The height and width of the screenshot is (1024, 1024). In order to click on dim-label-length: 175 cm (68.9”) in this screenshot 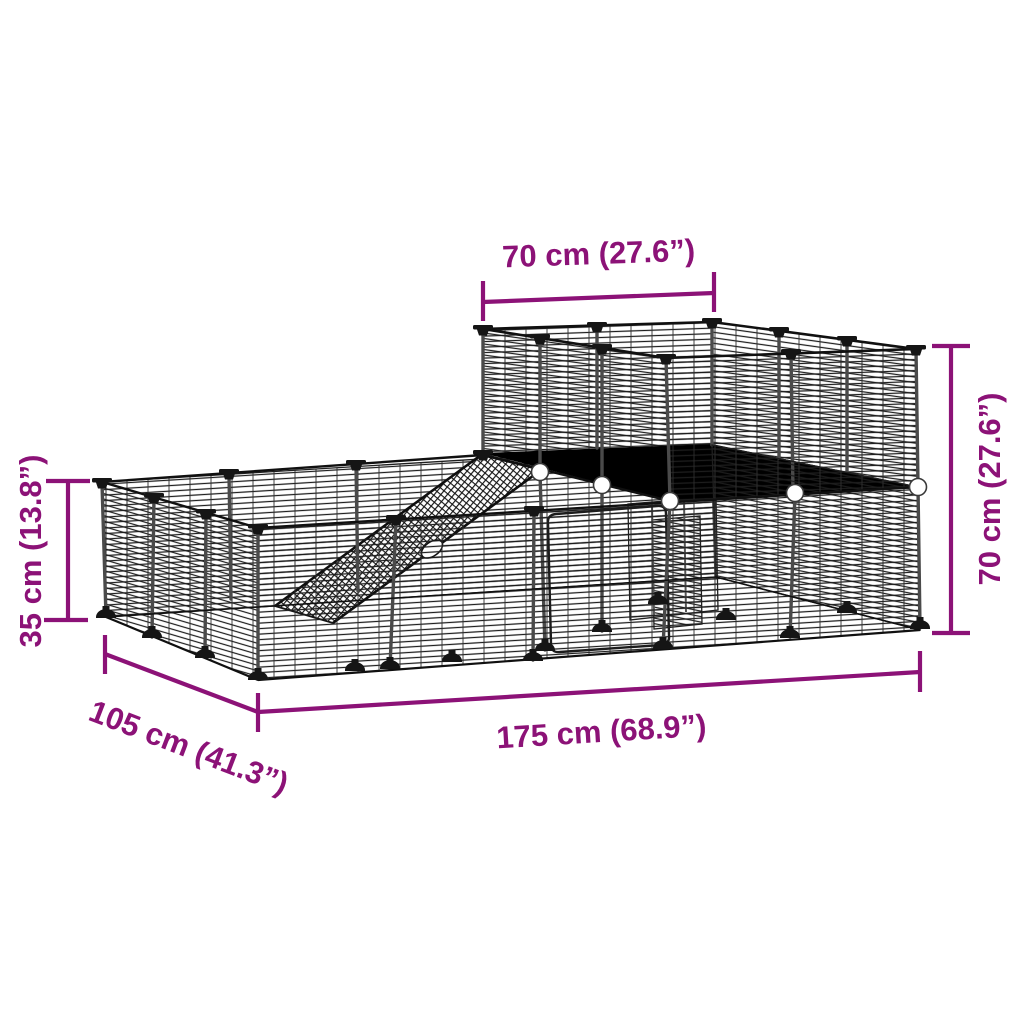, I will do `click(601, 732)`.